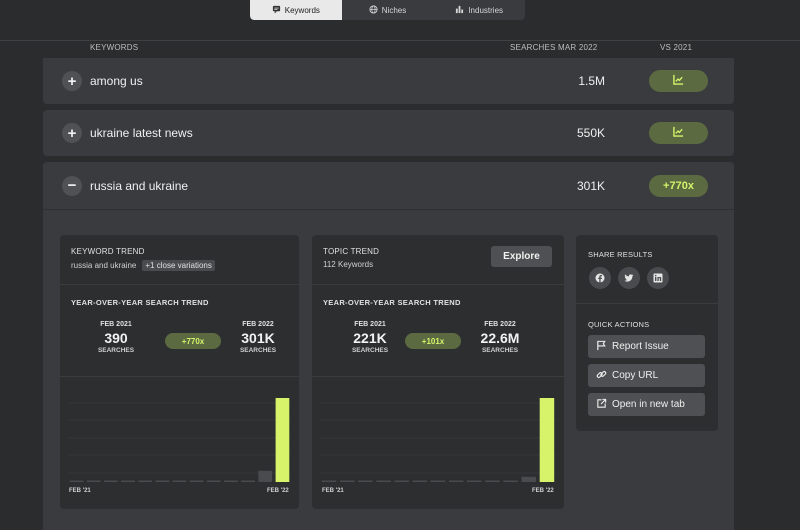 Image resolution: width=800 pixels, height=530 pixels. I want to click on flag-icon, so click(601, 347).